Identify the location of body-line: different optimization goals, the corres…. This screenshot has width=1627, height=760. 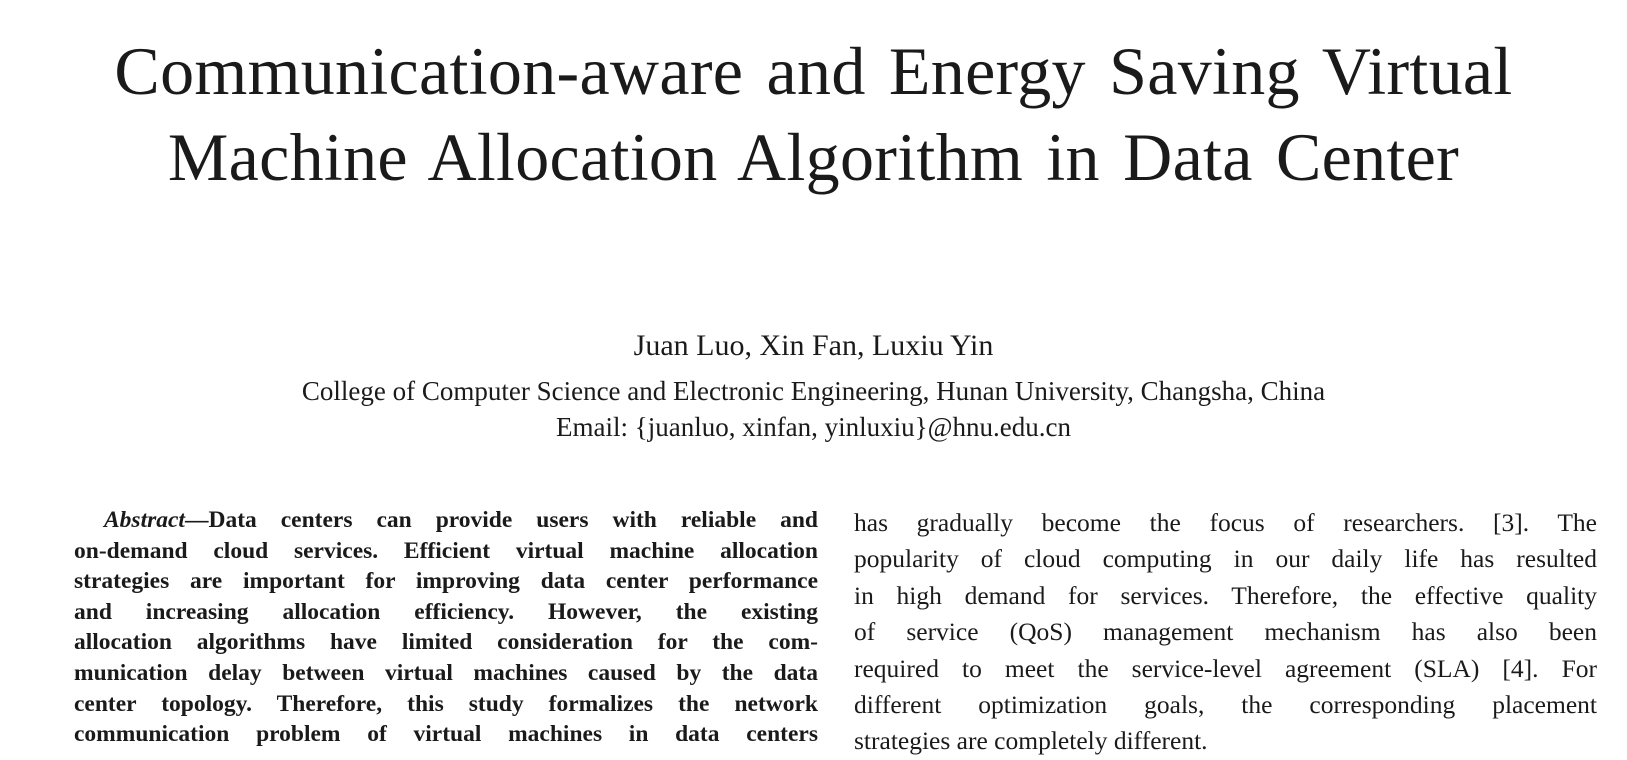
(1225, 705).